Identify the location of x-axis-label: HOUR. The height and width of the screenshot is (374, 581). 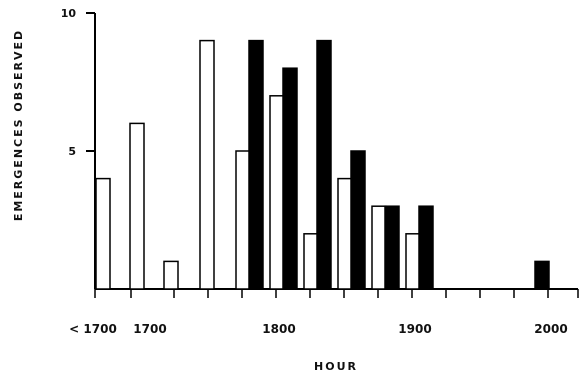
(336, 366).